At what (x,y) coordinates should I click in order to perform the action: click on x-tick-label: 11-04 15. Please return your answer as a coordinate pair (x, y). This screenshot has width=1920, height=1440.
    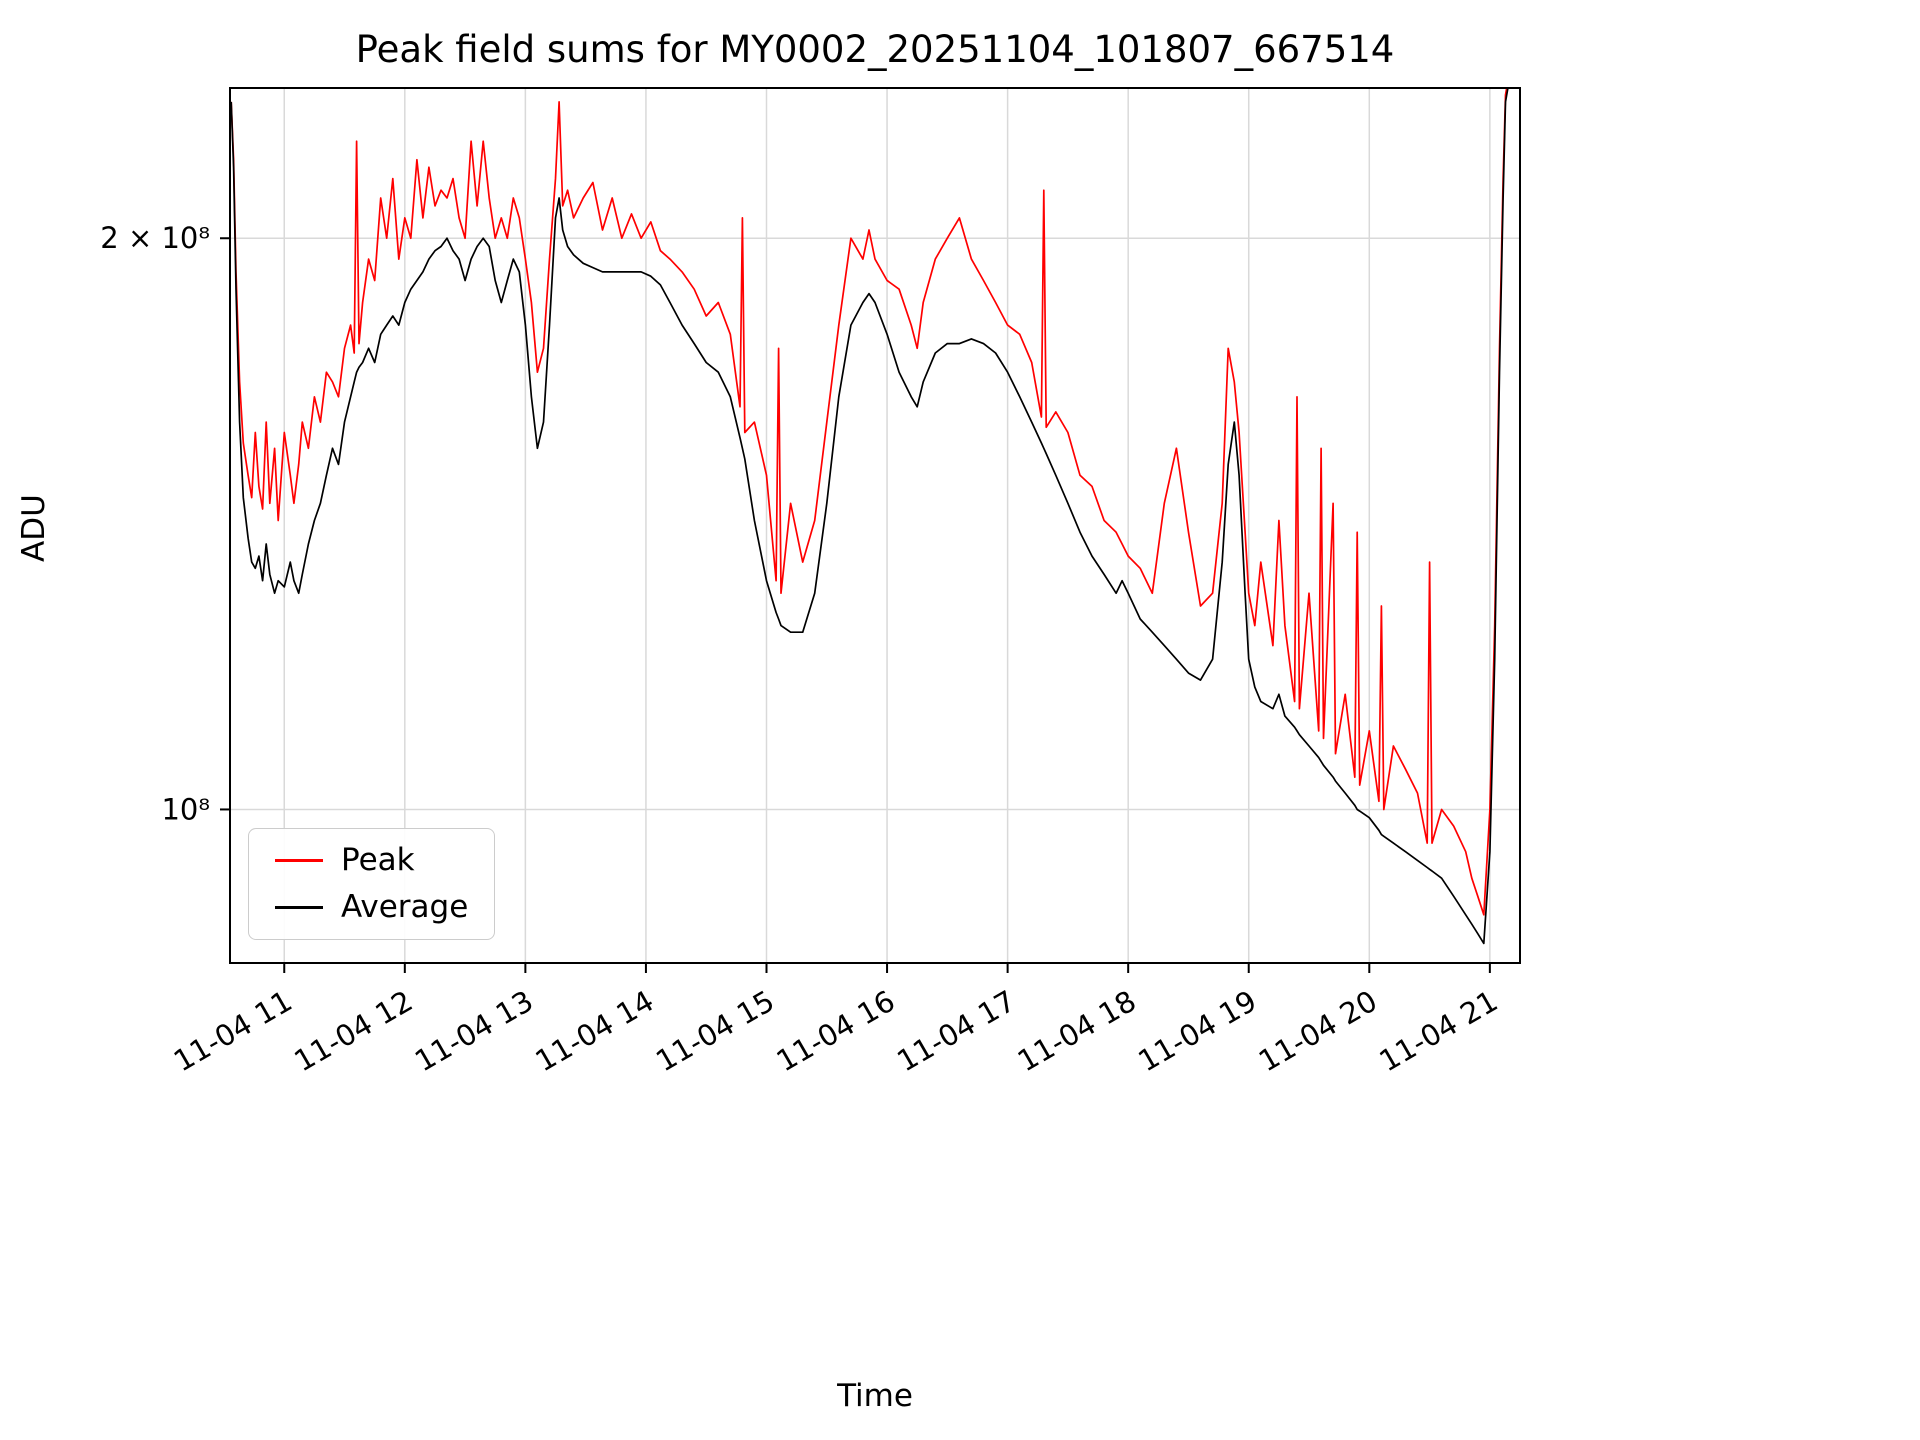
    Looking at the image, I should click on (715, 1031).